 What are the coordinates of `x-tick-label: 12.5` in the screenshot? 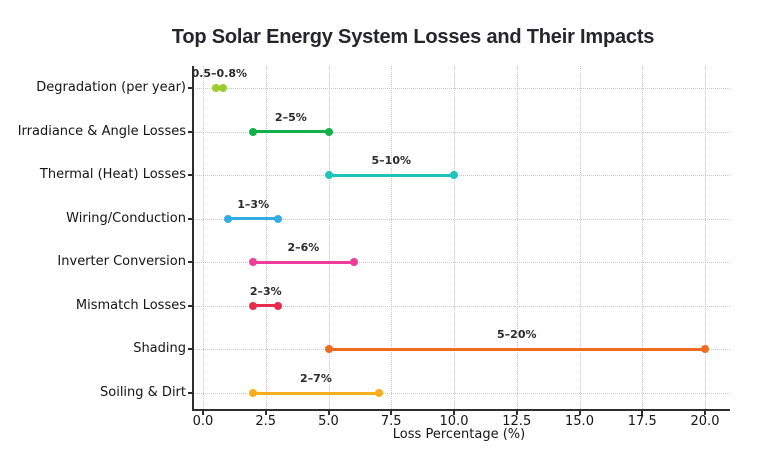 It's located at (517, 421).